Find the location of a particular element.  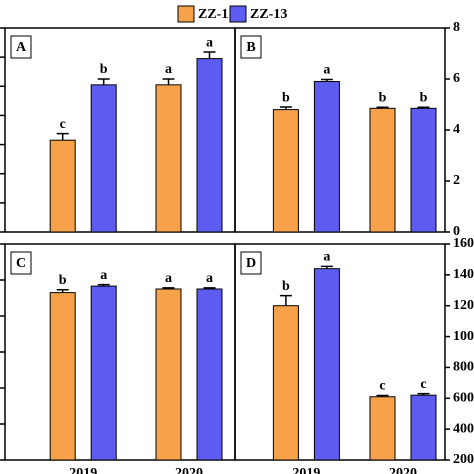

y-tick-label: 1400 is located at coordinates (463, 274).